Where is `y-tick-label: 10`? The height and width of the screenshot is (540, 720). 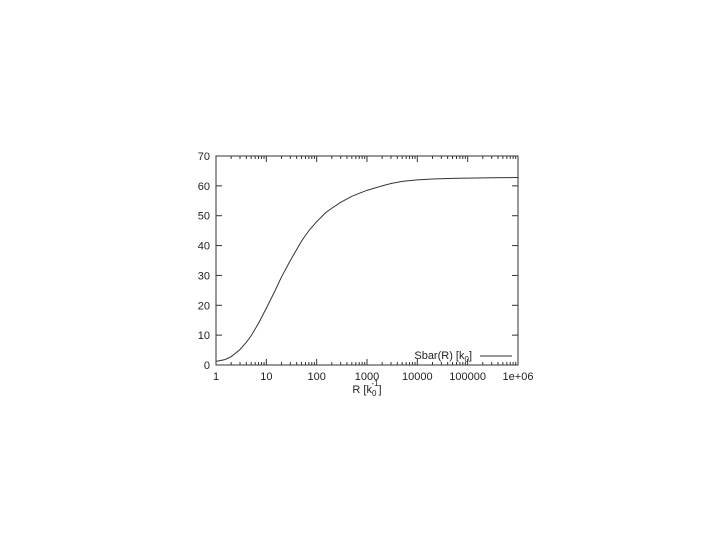
y-tick-label: 10 is located at coordinates (204, 336).